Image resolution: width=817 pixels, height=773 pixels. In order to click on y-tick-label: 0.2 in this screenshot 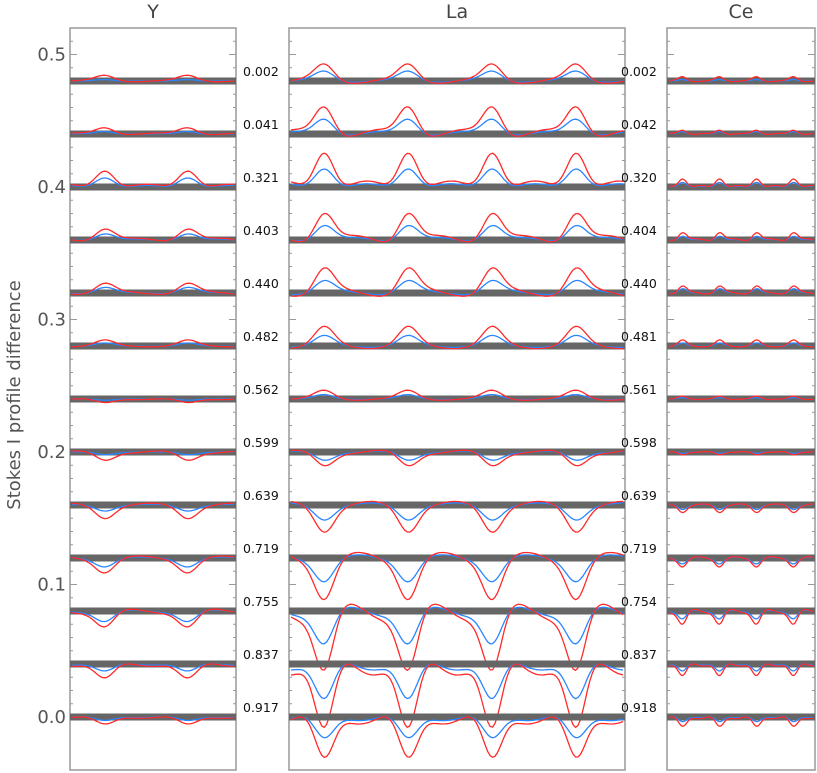, I will do `click(51, 452)`.